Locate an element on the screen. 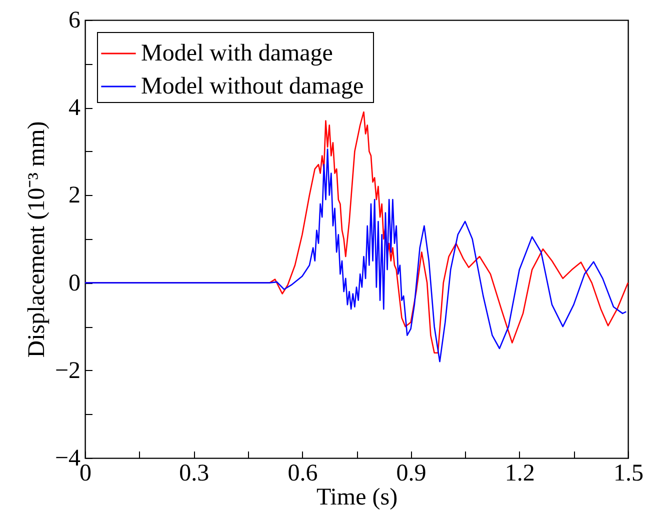 The height and width of the screenshot is (521, 662). x-tick-label: 0.3 is located at coordinates (194, 473).